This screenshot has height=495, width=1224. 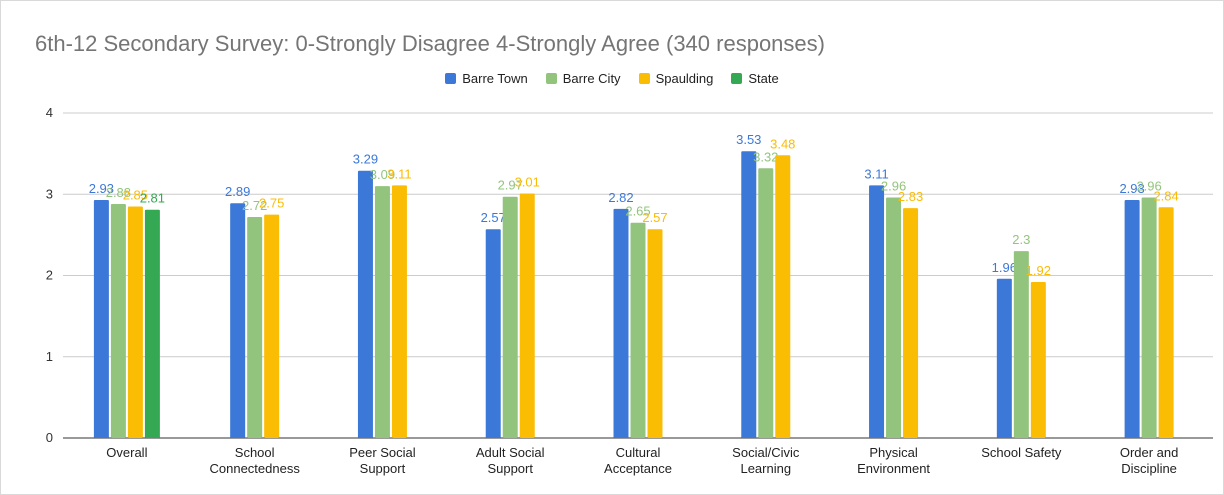 What do you see at coordinates (49, 275) in the screenshot?
I see `y-tick-label: 2` at bounding box center [49, 275].